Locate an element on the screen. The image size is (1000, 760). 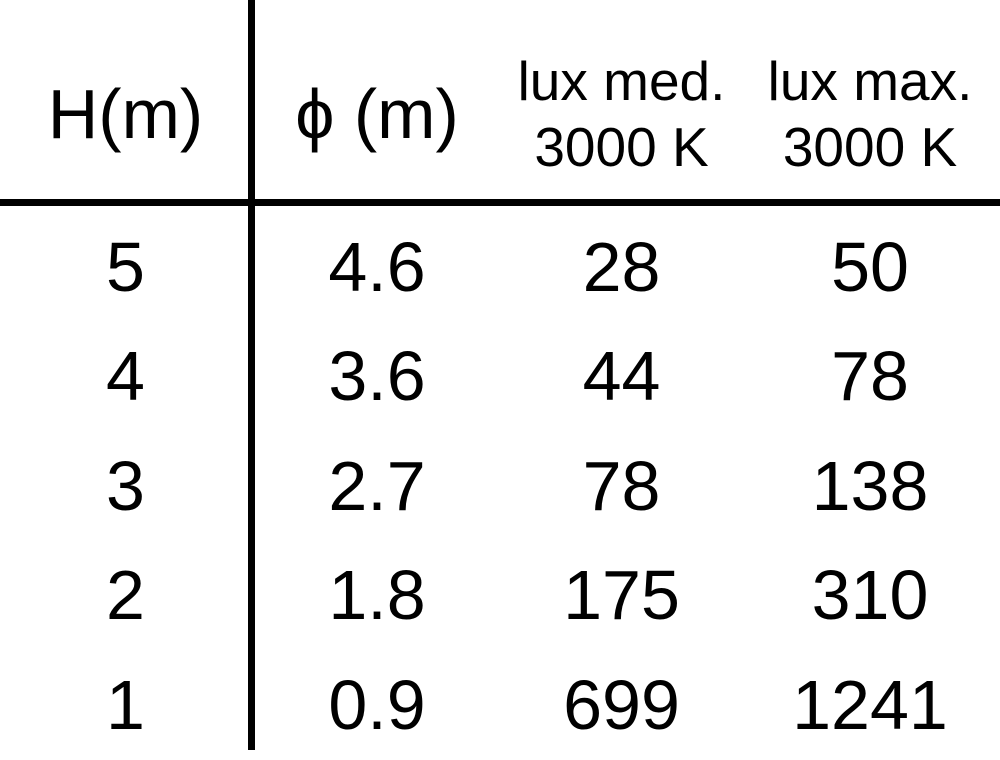
column-header-lux-med: lux med. 3000 K is located at coordinates (621, 99).